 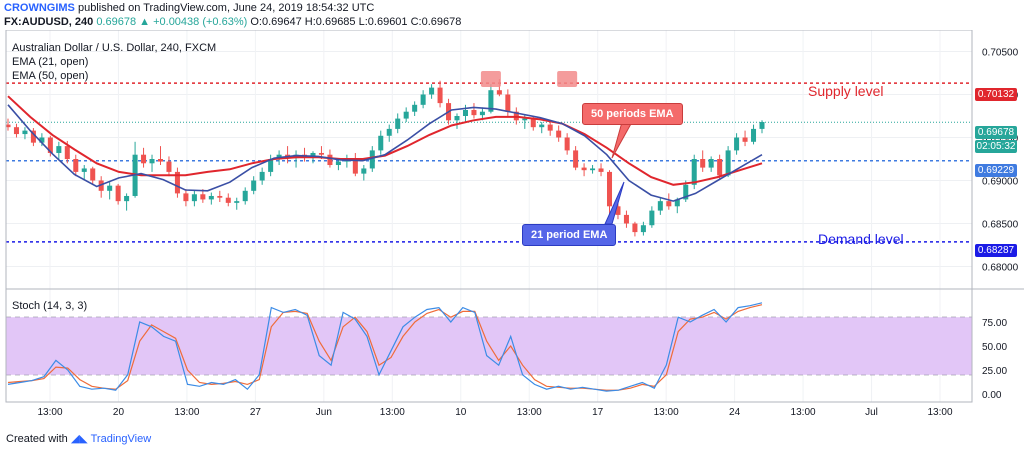 What do you see at coordinates (996, 170) in the screenshot?
I see `mid-price-tag: 0.69229` at bounding box center [996, 170].